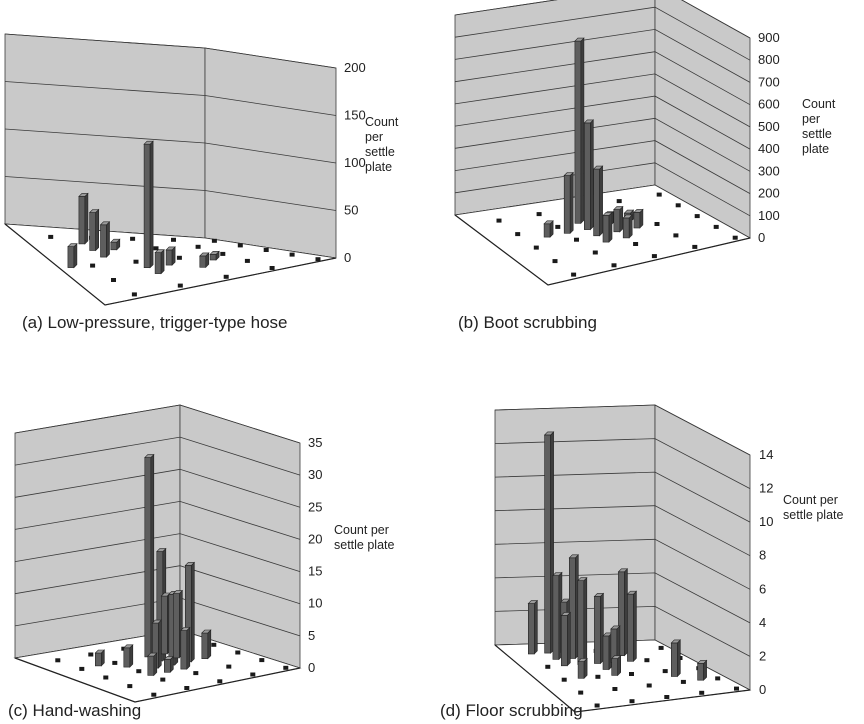  Describe the element at coordinates (817, 134) in the screenshot. I see `chart-b-ylabel-line: settle` at that location.